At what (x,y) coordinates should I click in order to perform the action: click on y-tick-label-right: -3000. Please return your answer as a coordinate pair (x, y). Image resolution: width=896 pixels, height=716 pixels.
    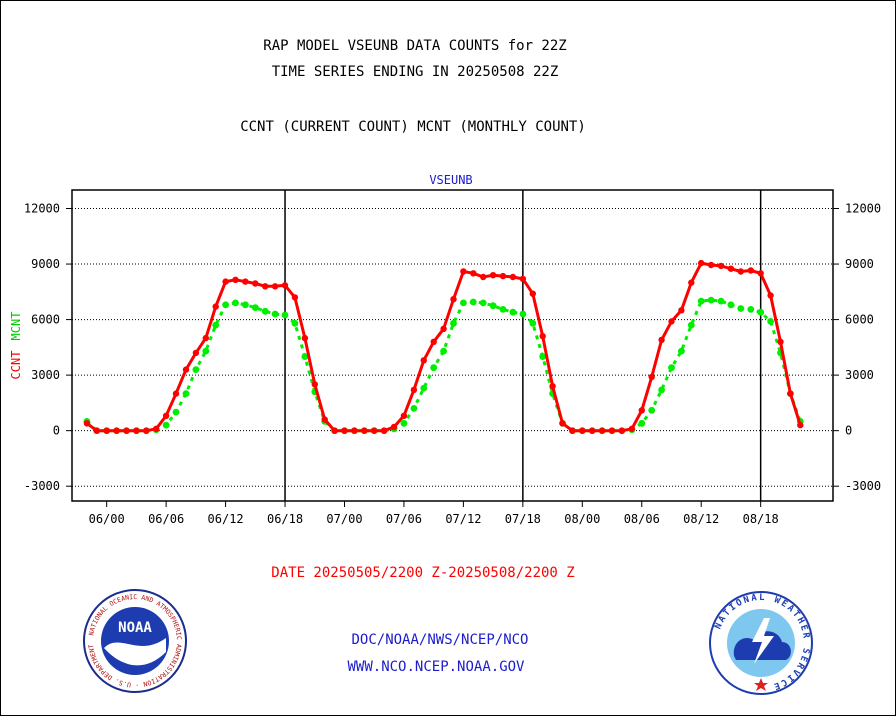
    Looking at the image, I should click on (863, 486).